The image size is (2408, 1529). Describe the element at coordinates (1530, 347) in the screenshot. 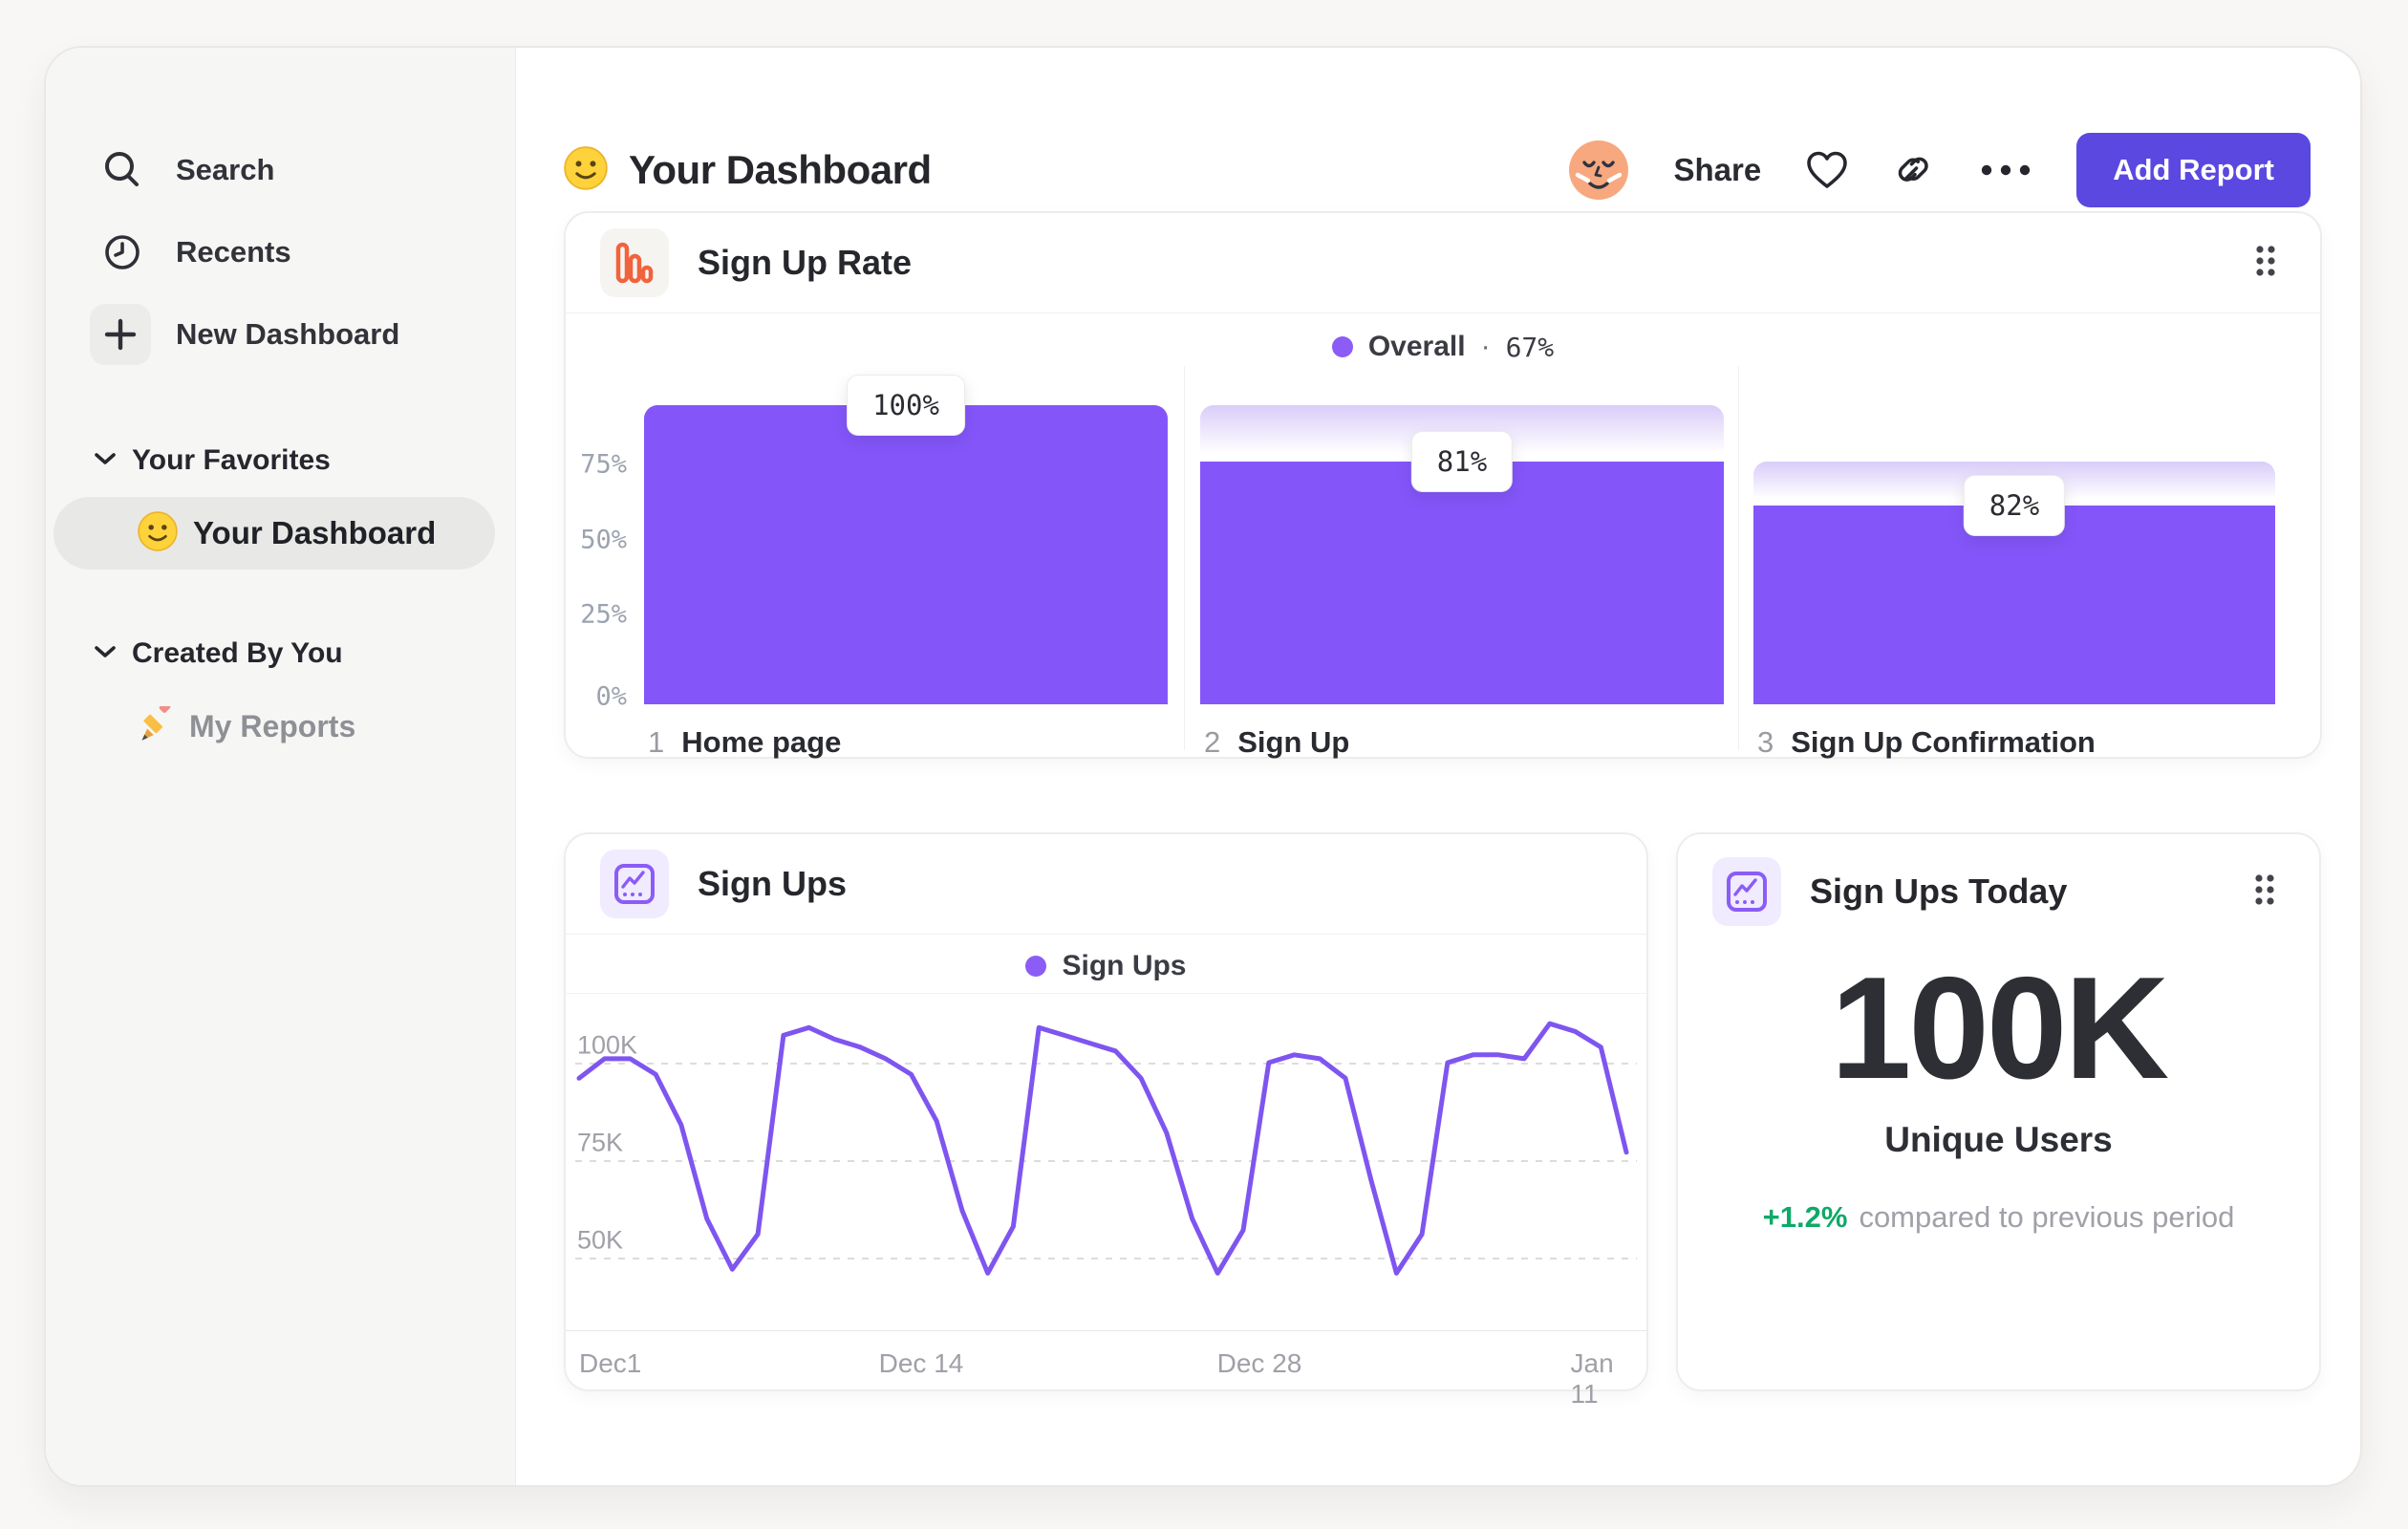

I see `legend-value: 67%` at that location.